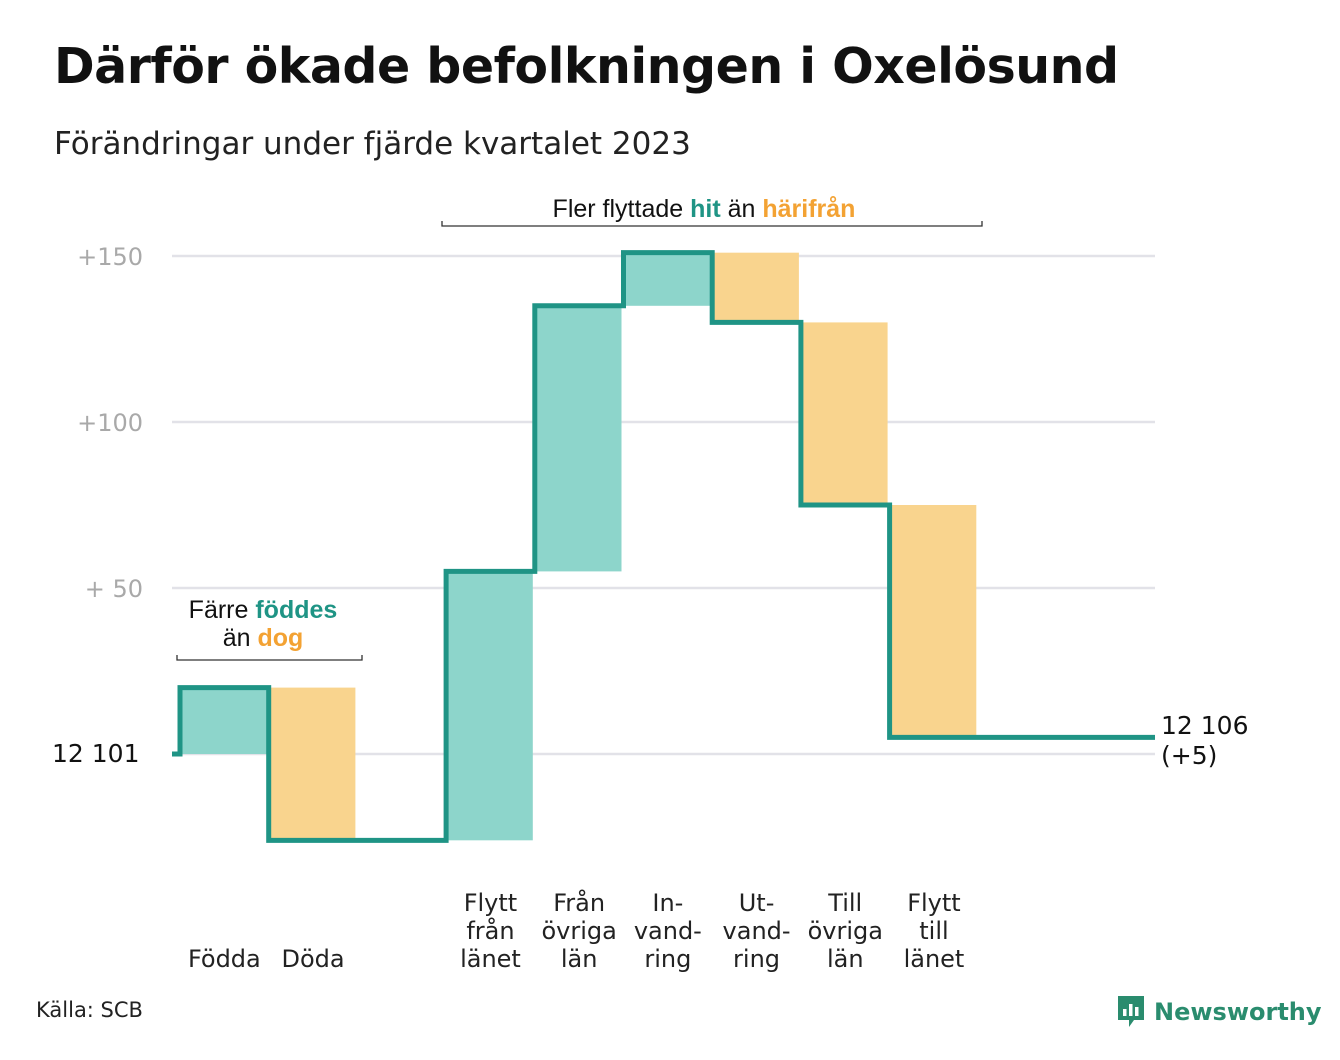 The image size is (1340, 1060). Describe the element at coordinates (219, 610) in the screenshot. I see `annotation-segment: Färre` at that location.